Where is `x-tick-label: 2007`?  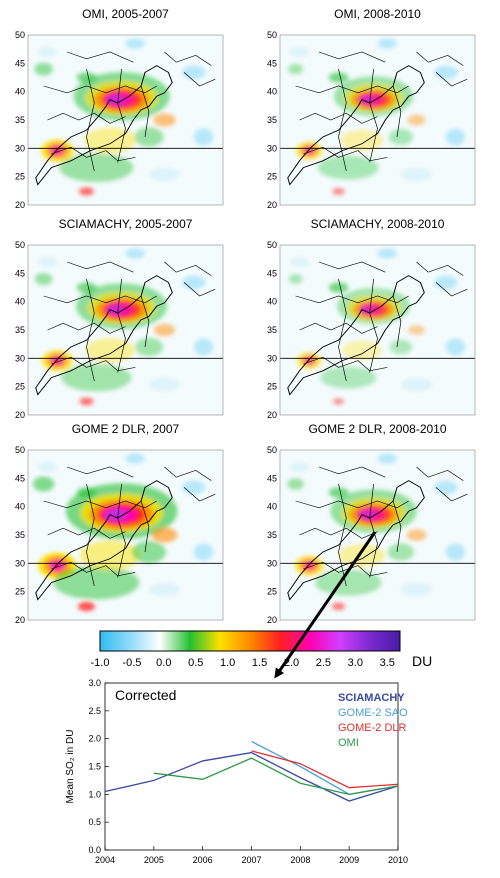
x-tick-label: 2007 is located at coordinates (251, 860).